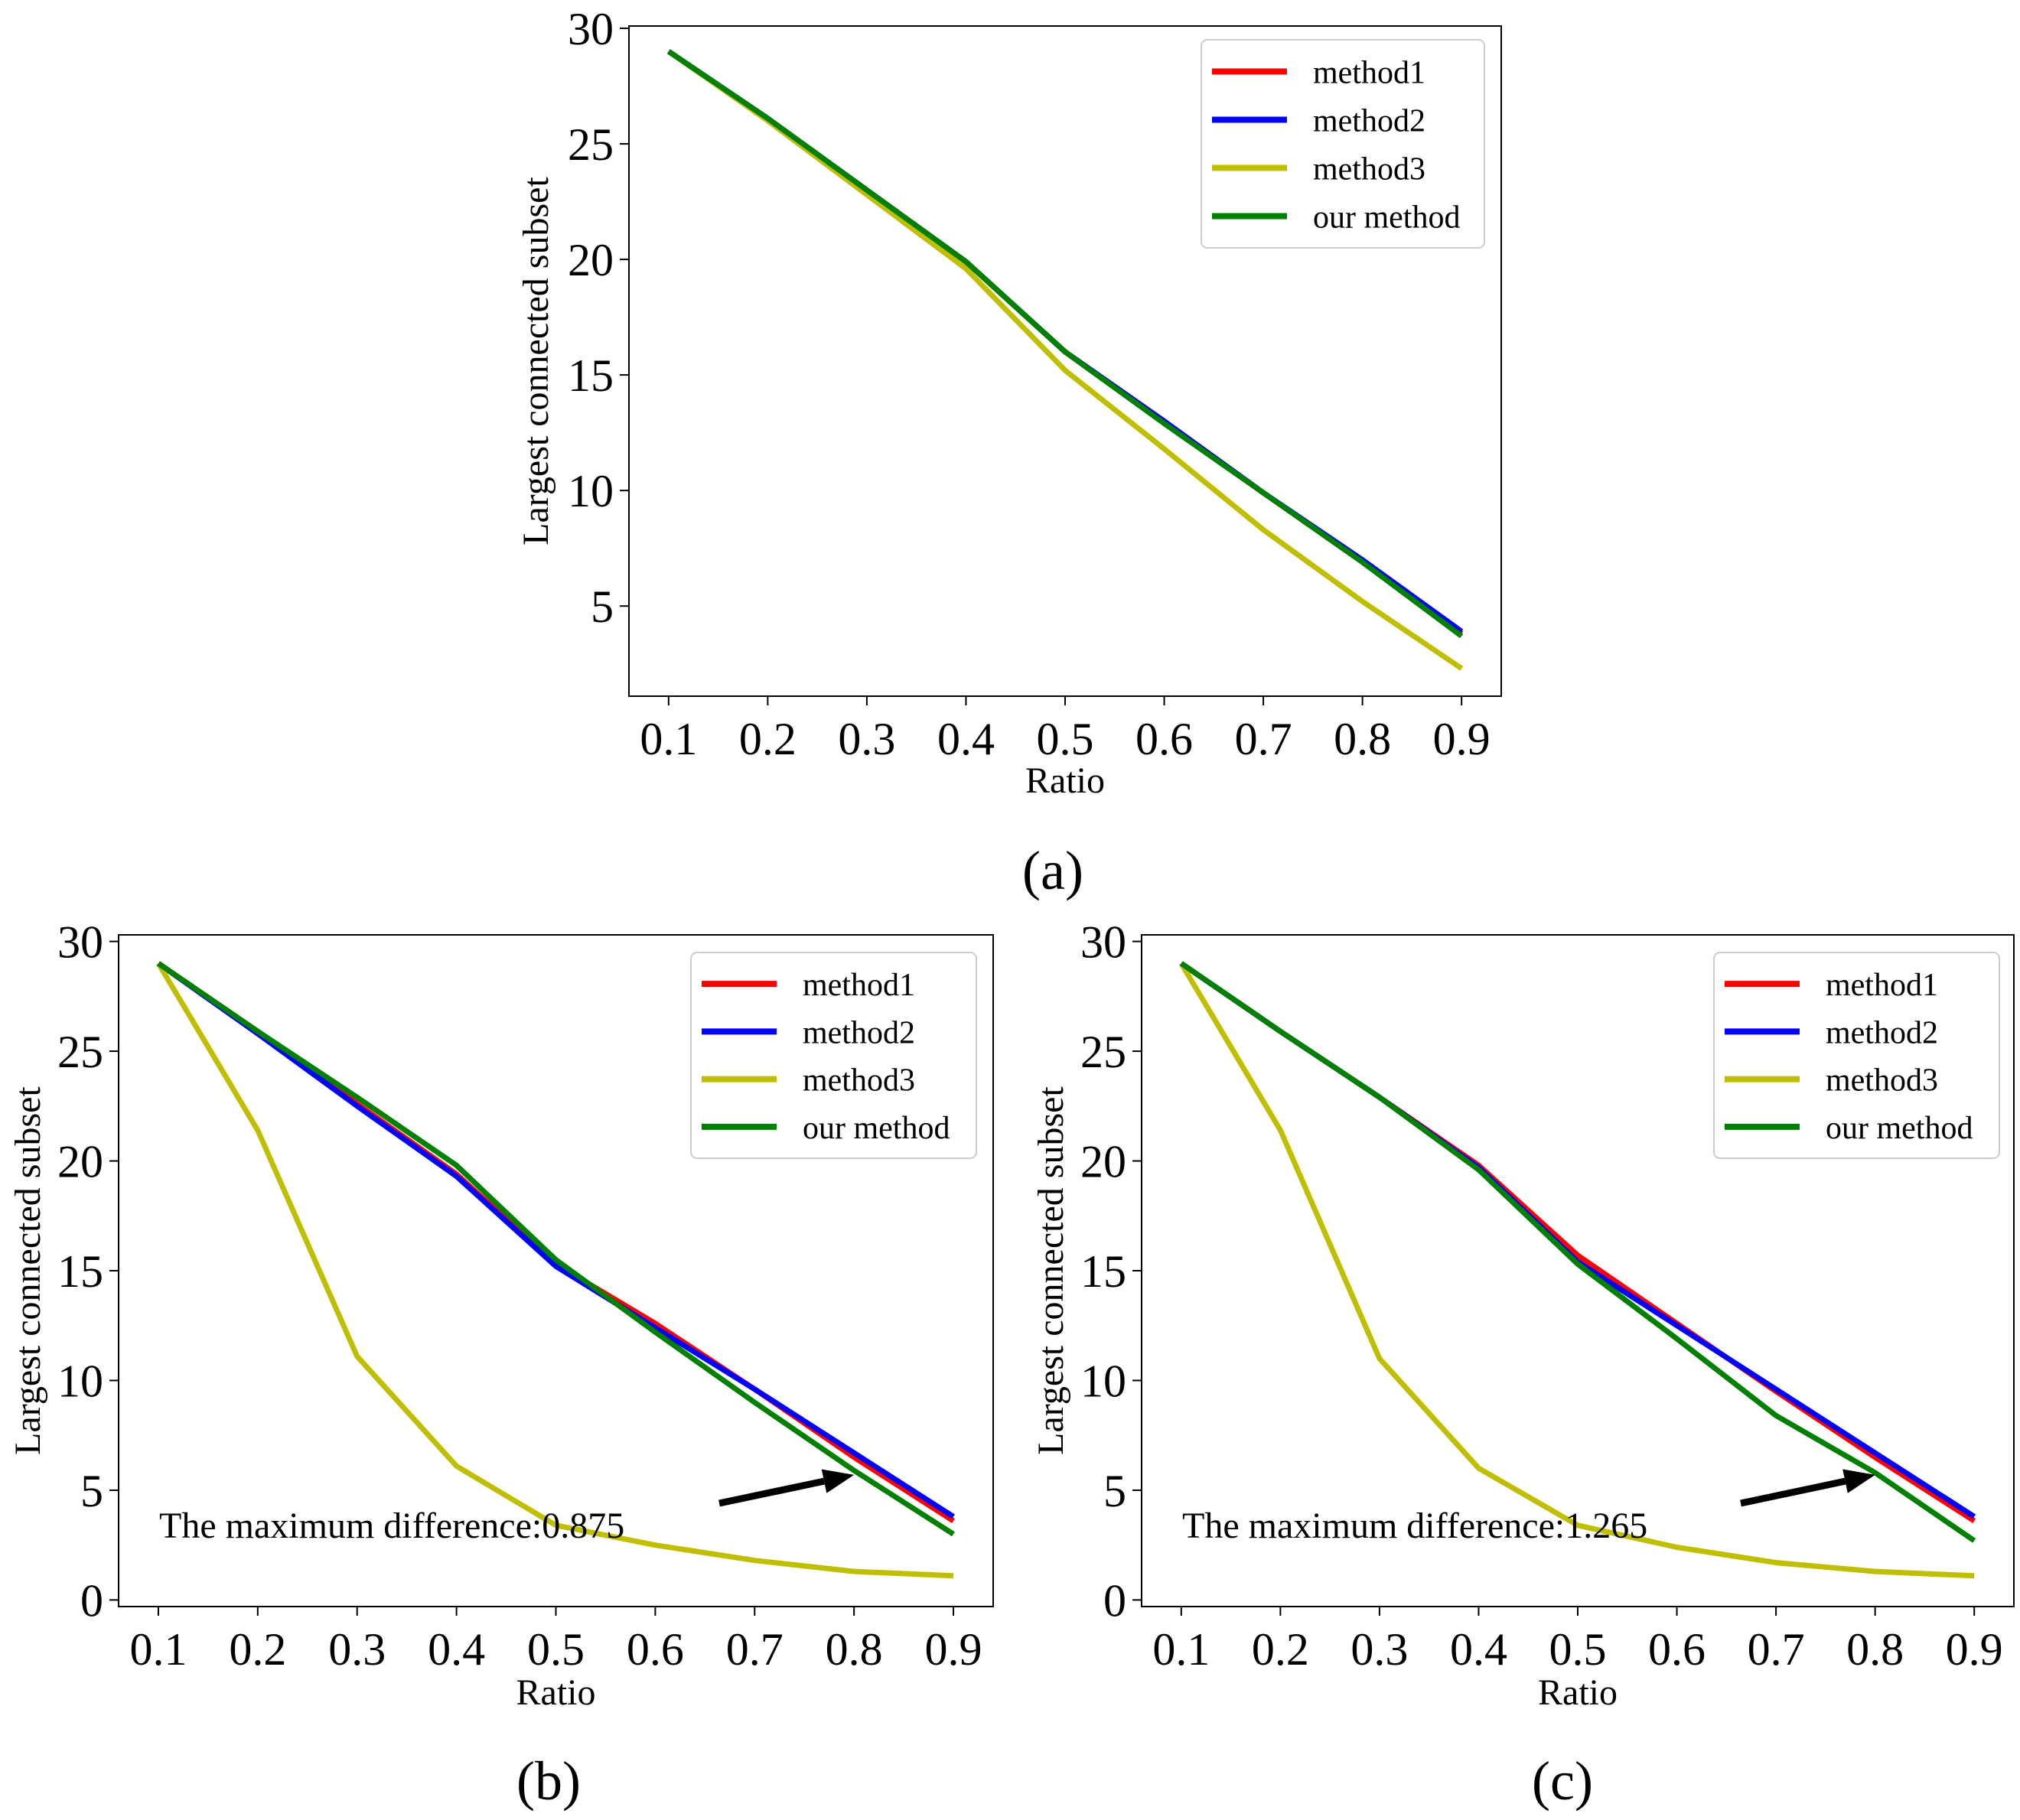 The height and width of the screenshot is (1820, 2020). I want to click on panel-label-b: (b), so click(548, 1781).